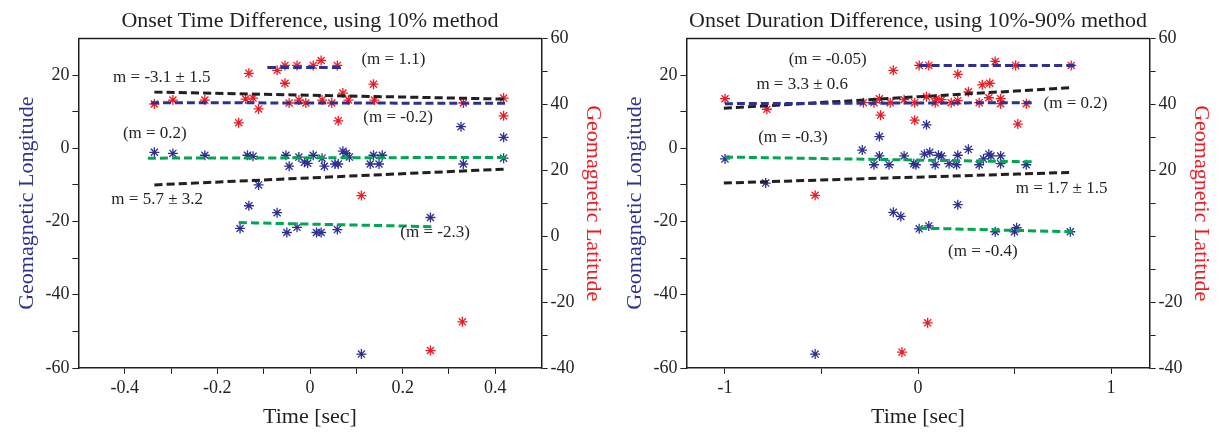 The image size is (1228, 442). What do you see at coordinates (217, 386) in the screenshot?
I see `x-tick-label: -0.2` at bounding box center [217, 386].